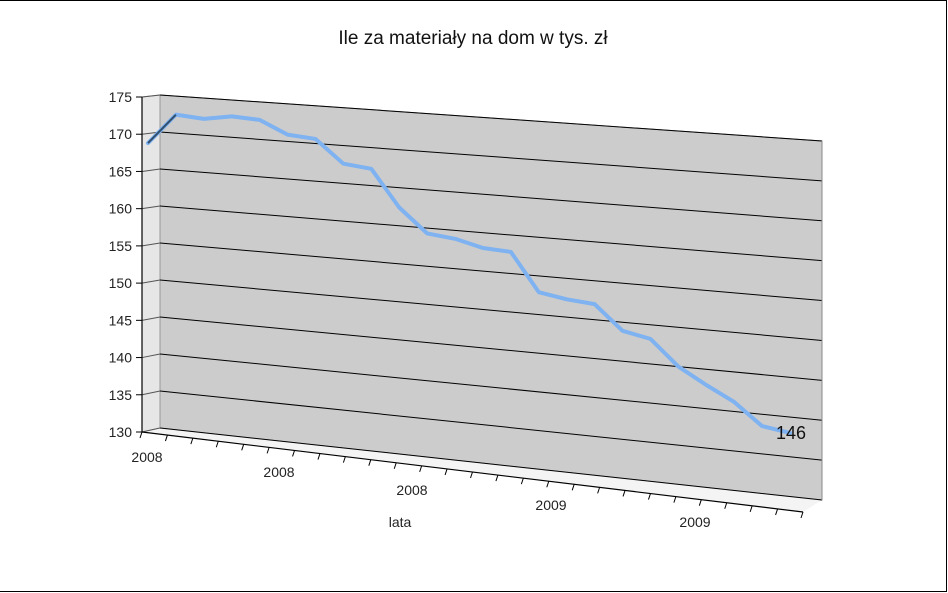  Describe the element at coordinates (121, 432) in the screenshot. I see `y-tick-label: 130` at that location.